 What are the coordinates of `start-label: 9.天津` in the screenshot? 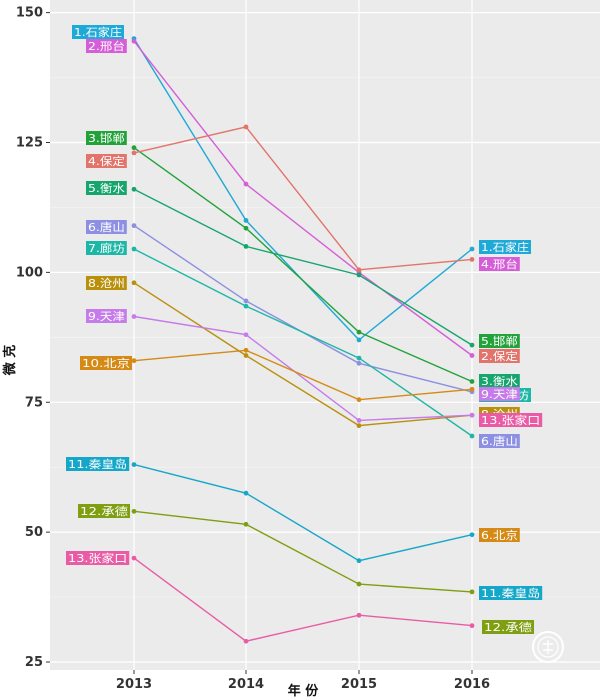 It's located at (106, 316).